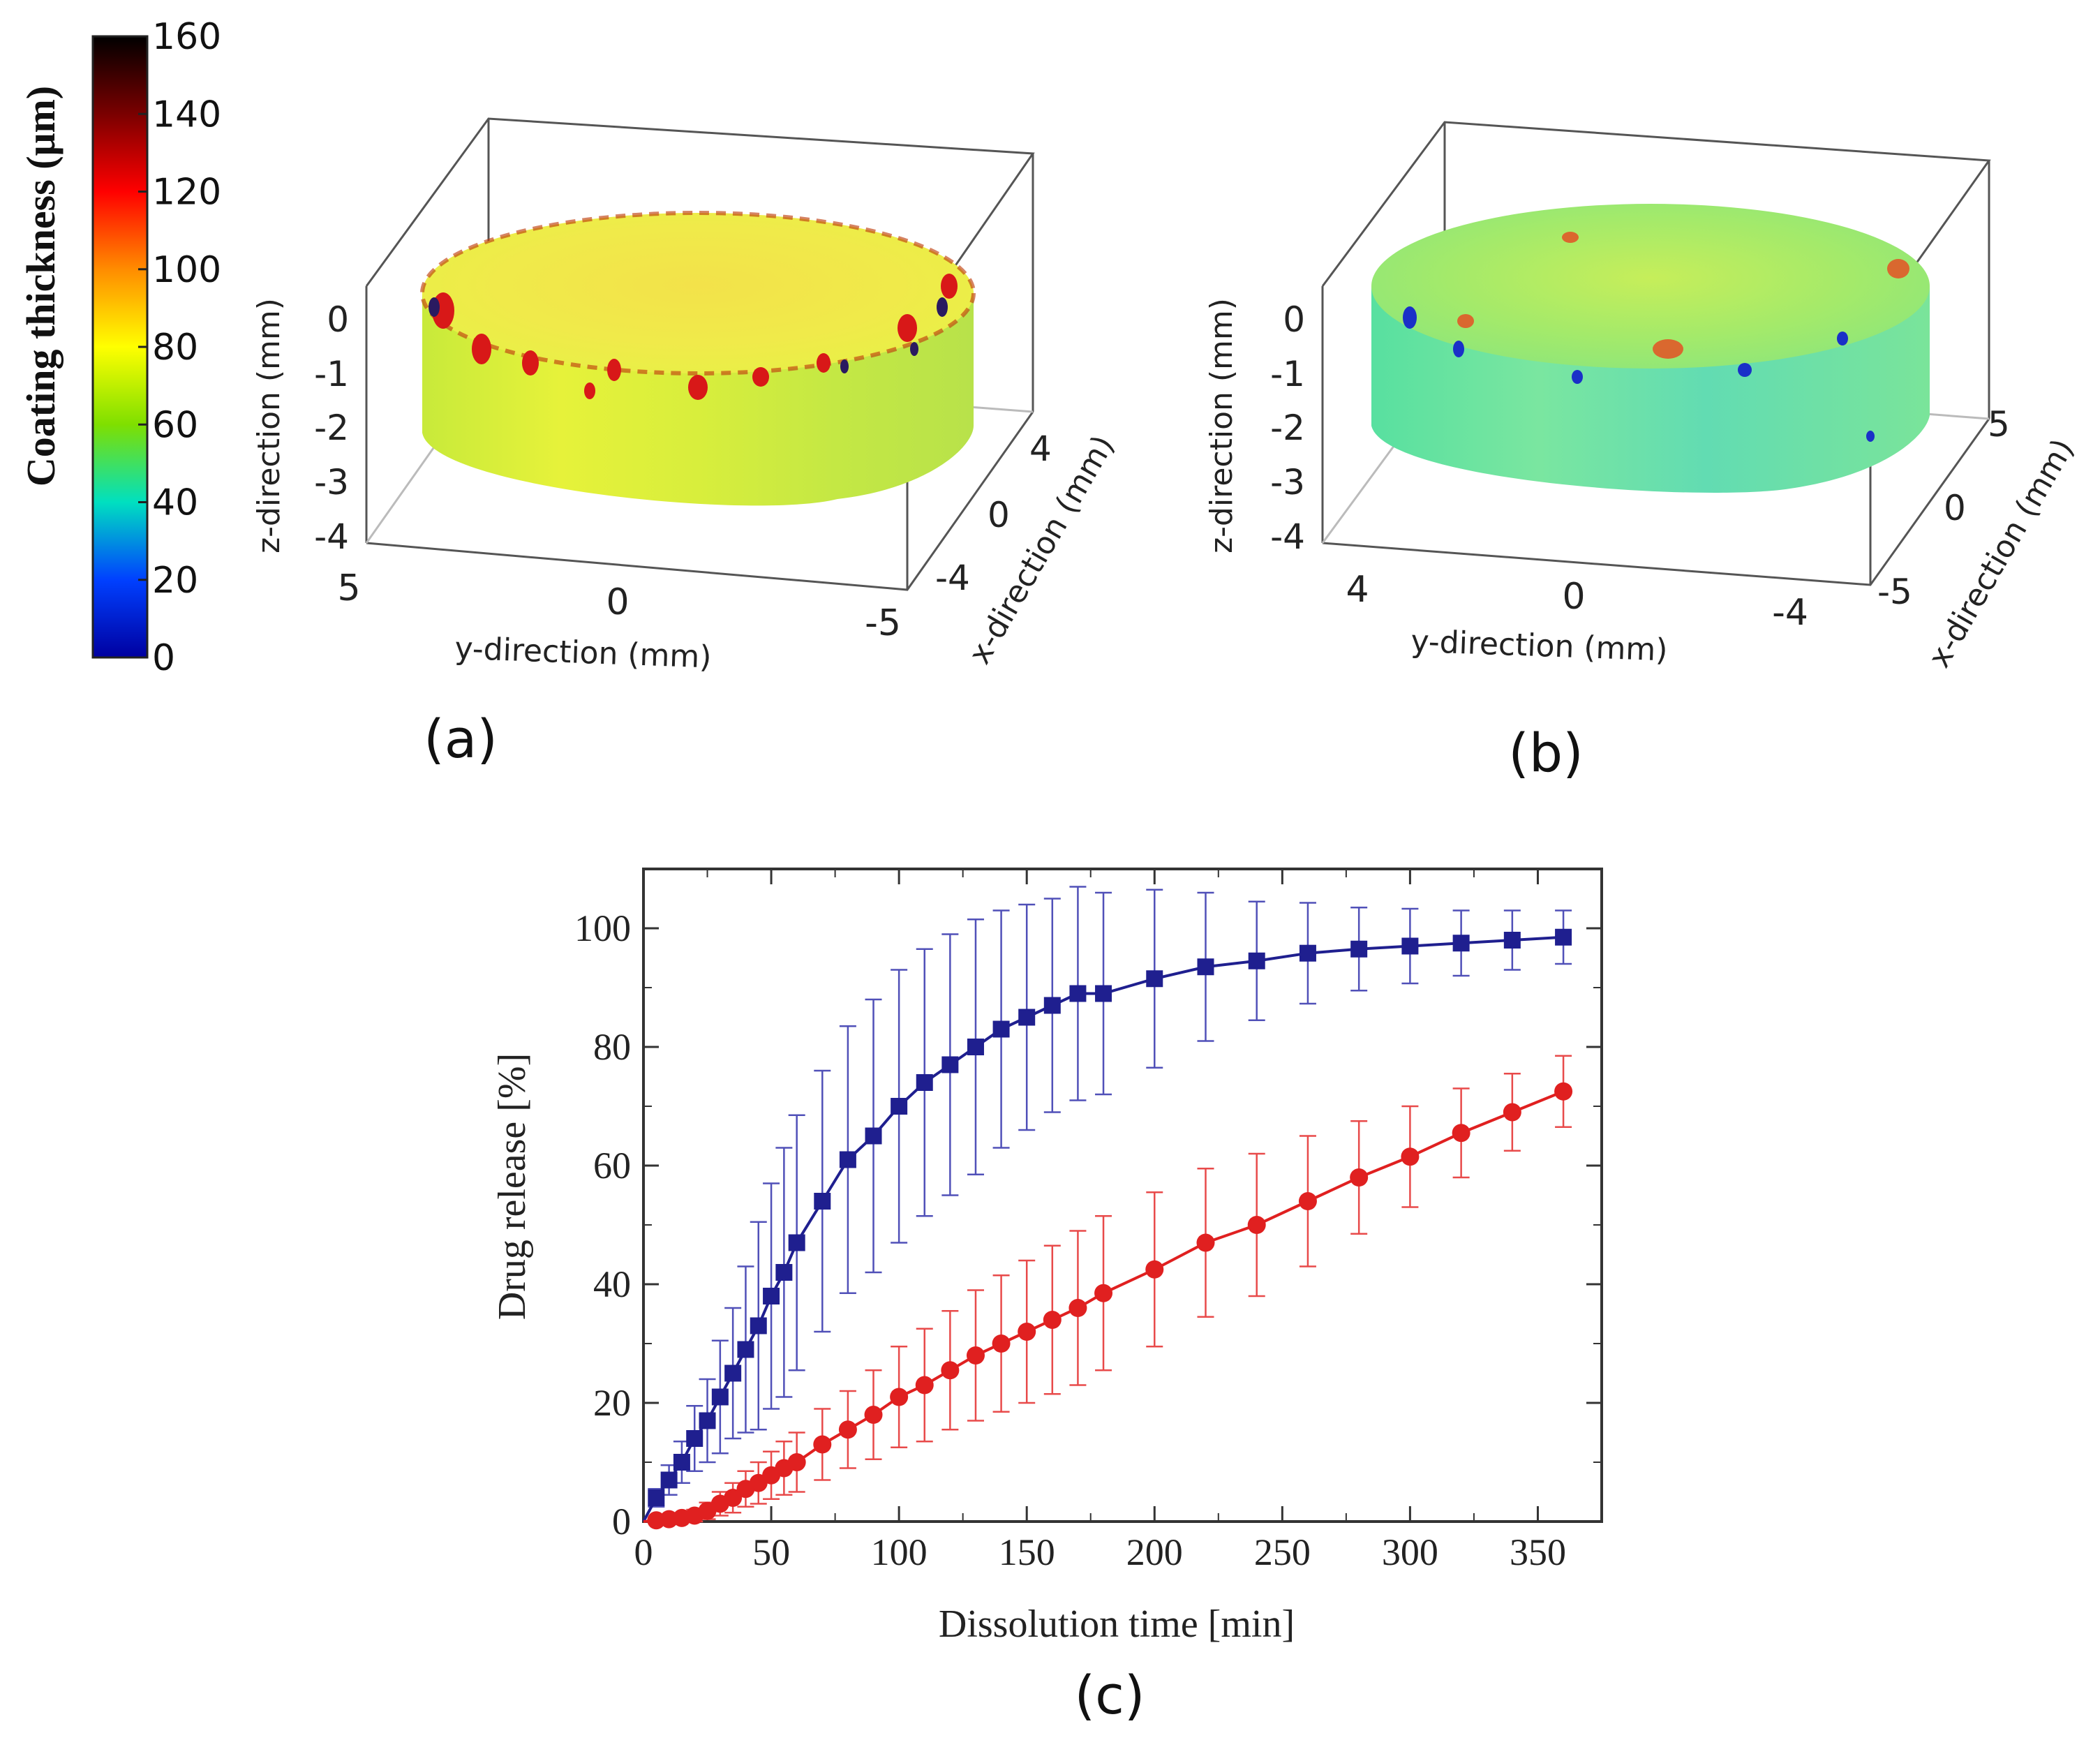 This screenshot has width=2100, height=1740. I want to click on panel-a-y-label: y-direction (mm), so click(583, 653).